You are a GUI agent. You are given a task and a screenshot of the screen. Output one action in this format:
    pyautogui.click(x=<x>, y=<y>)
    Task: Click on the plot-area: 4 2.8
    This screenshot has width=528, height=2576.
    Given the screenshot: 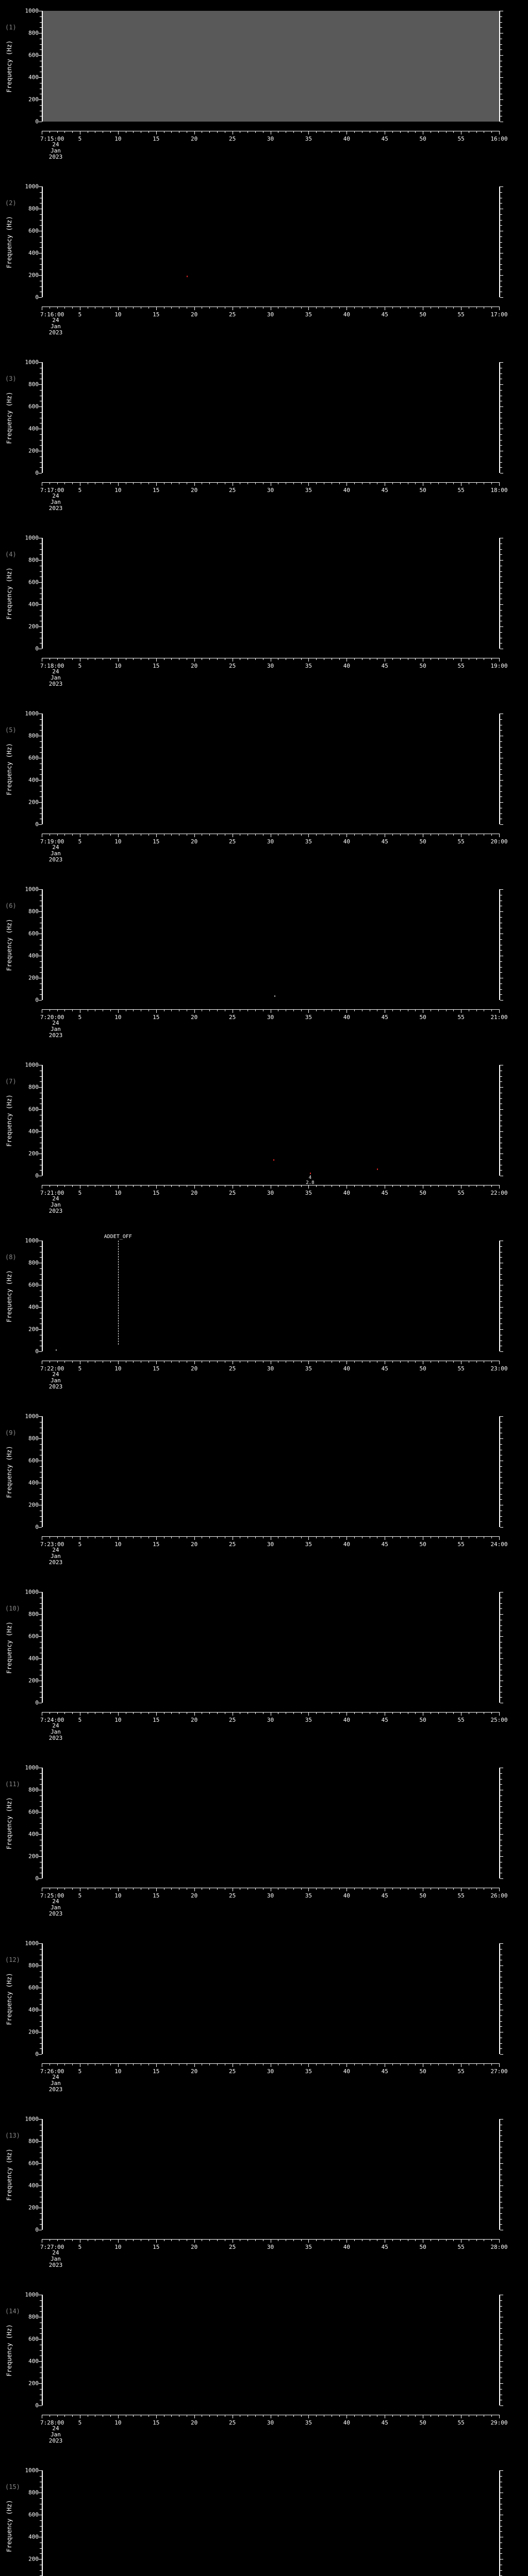 What is the action you would take?
    pyautogui.click(x=269, y=1125)
    